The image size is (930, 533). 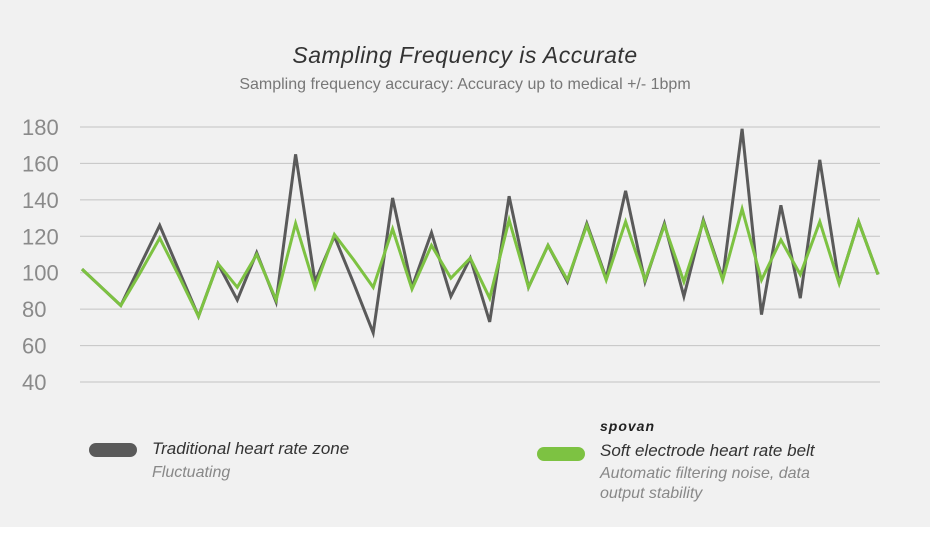 What do you see at coordinates (40, 200) in the screenshot?
I see `y-tick-label-140: 140` at bounding box center [40, 200].